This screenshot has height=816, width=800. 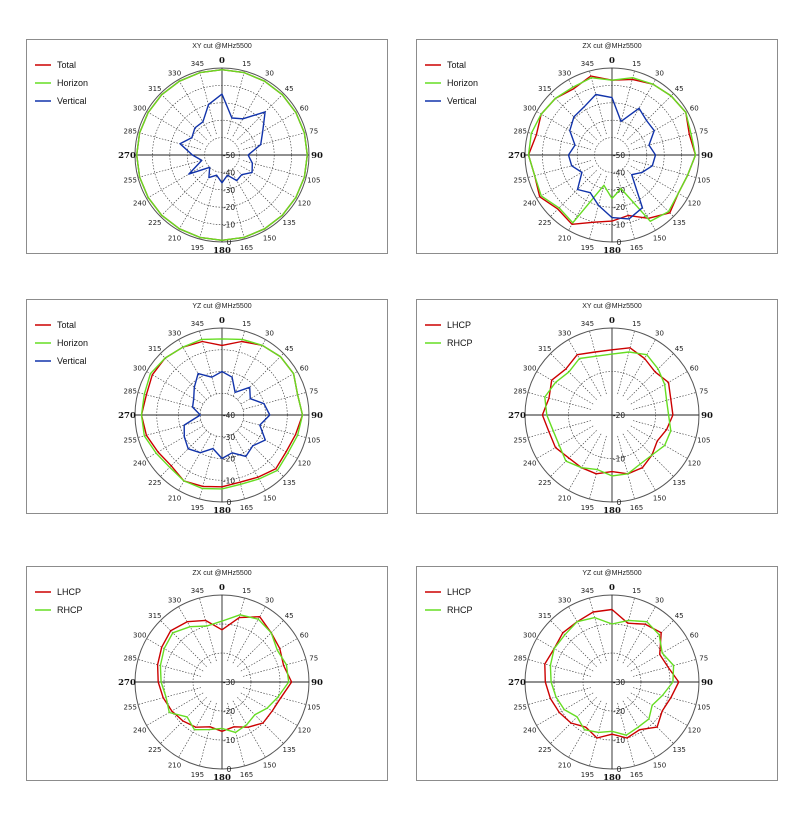 I want to click on legend-label: RHCP, so click(x=70, y=610).